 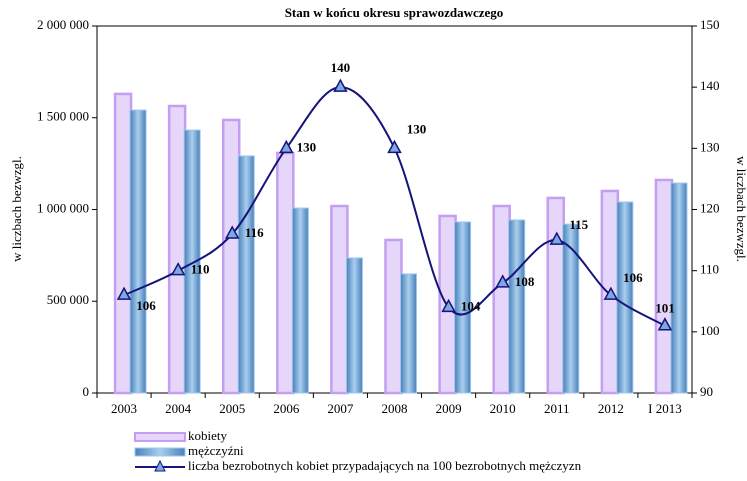 What do you see at coordinates (611, 408) in the screenshot?
I see `x-tick-label: 2012` at bounding box center [611, 408].